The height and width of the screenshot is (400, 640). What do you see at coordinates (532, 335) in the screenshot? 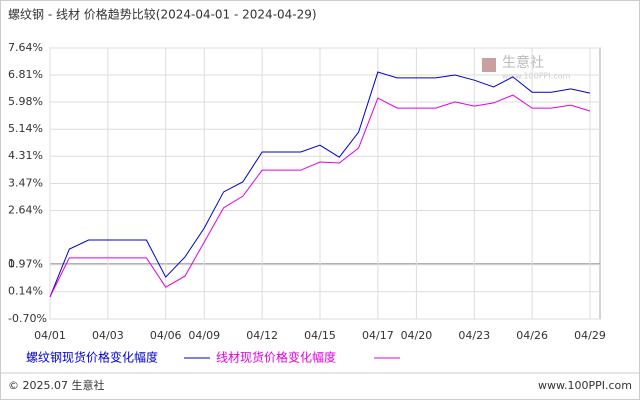
I see `x-tick-label: 04/26` at bounding box center [532, 335].